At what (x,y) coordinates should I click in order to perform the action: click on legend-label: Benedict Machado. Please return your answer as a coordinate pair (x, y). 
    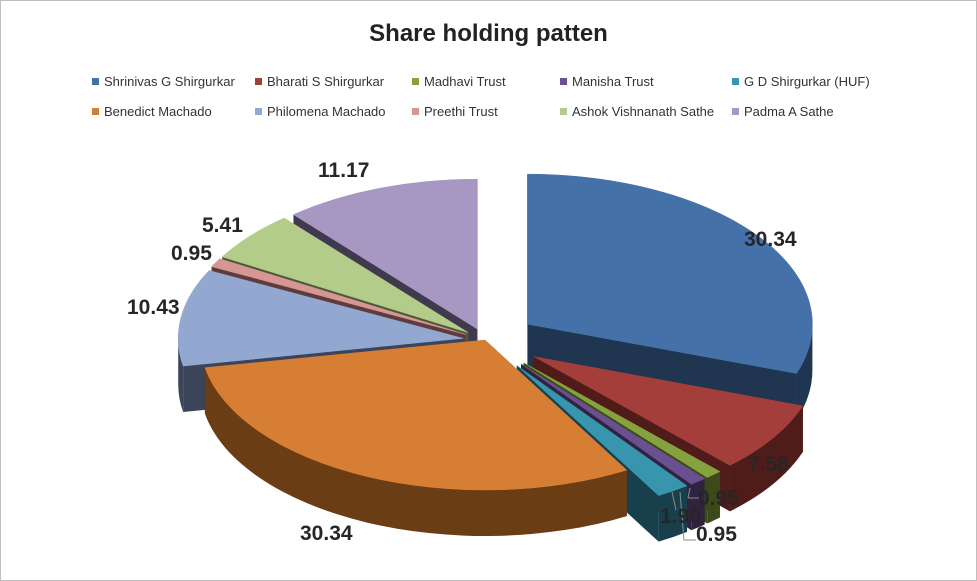
    Looking at the image, I should click on (158, 111).